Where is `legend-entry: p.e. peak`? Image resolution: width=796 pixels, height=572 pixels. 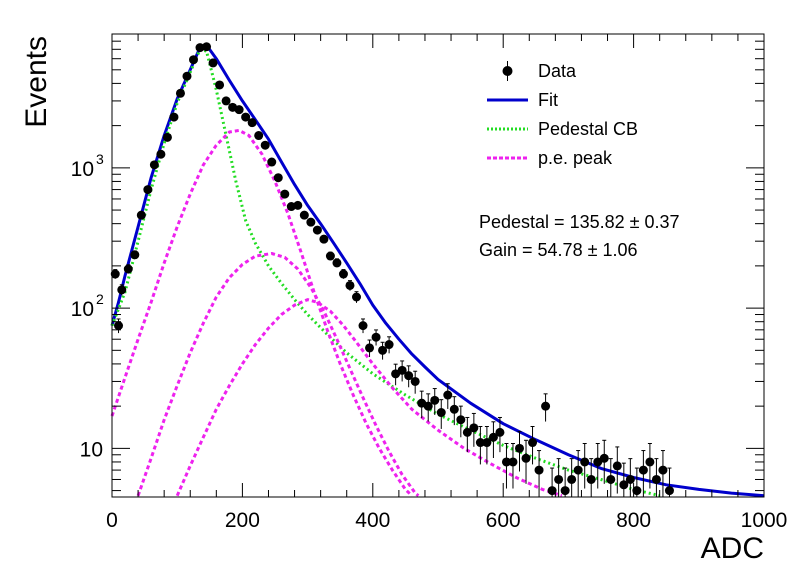 legend-entry: p.e. peak is located at coordinates (550, 158).